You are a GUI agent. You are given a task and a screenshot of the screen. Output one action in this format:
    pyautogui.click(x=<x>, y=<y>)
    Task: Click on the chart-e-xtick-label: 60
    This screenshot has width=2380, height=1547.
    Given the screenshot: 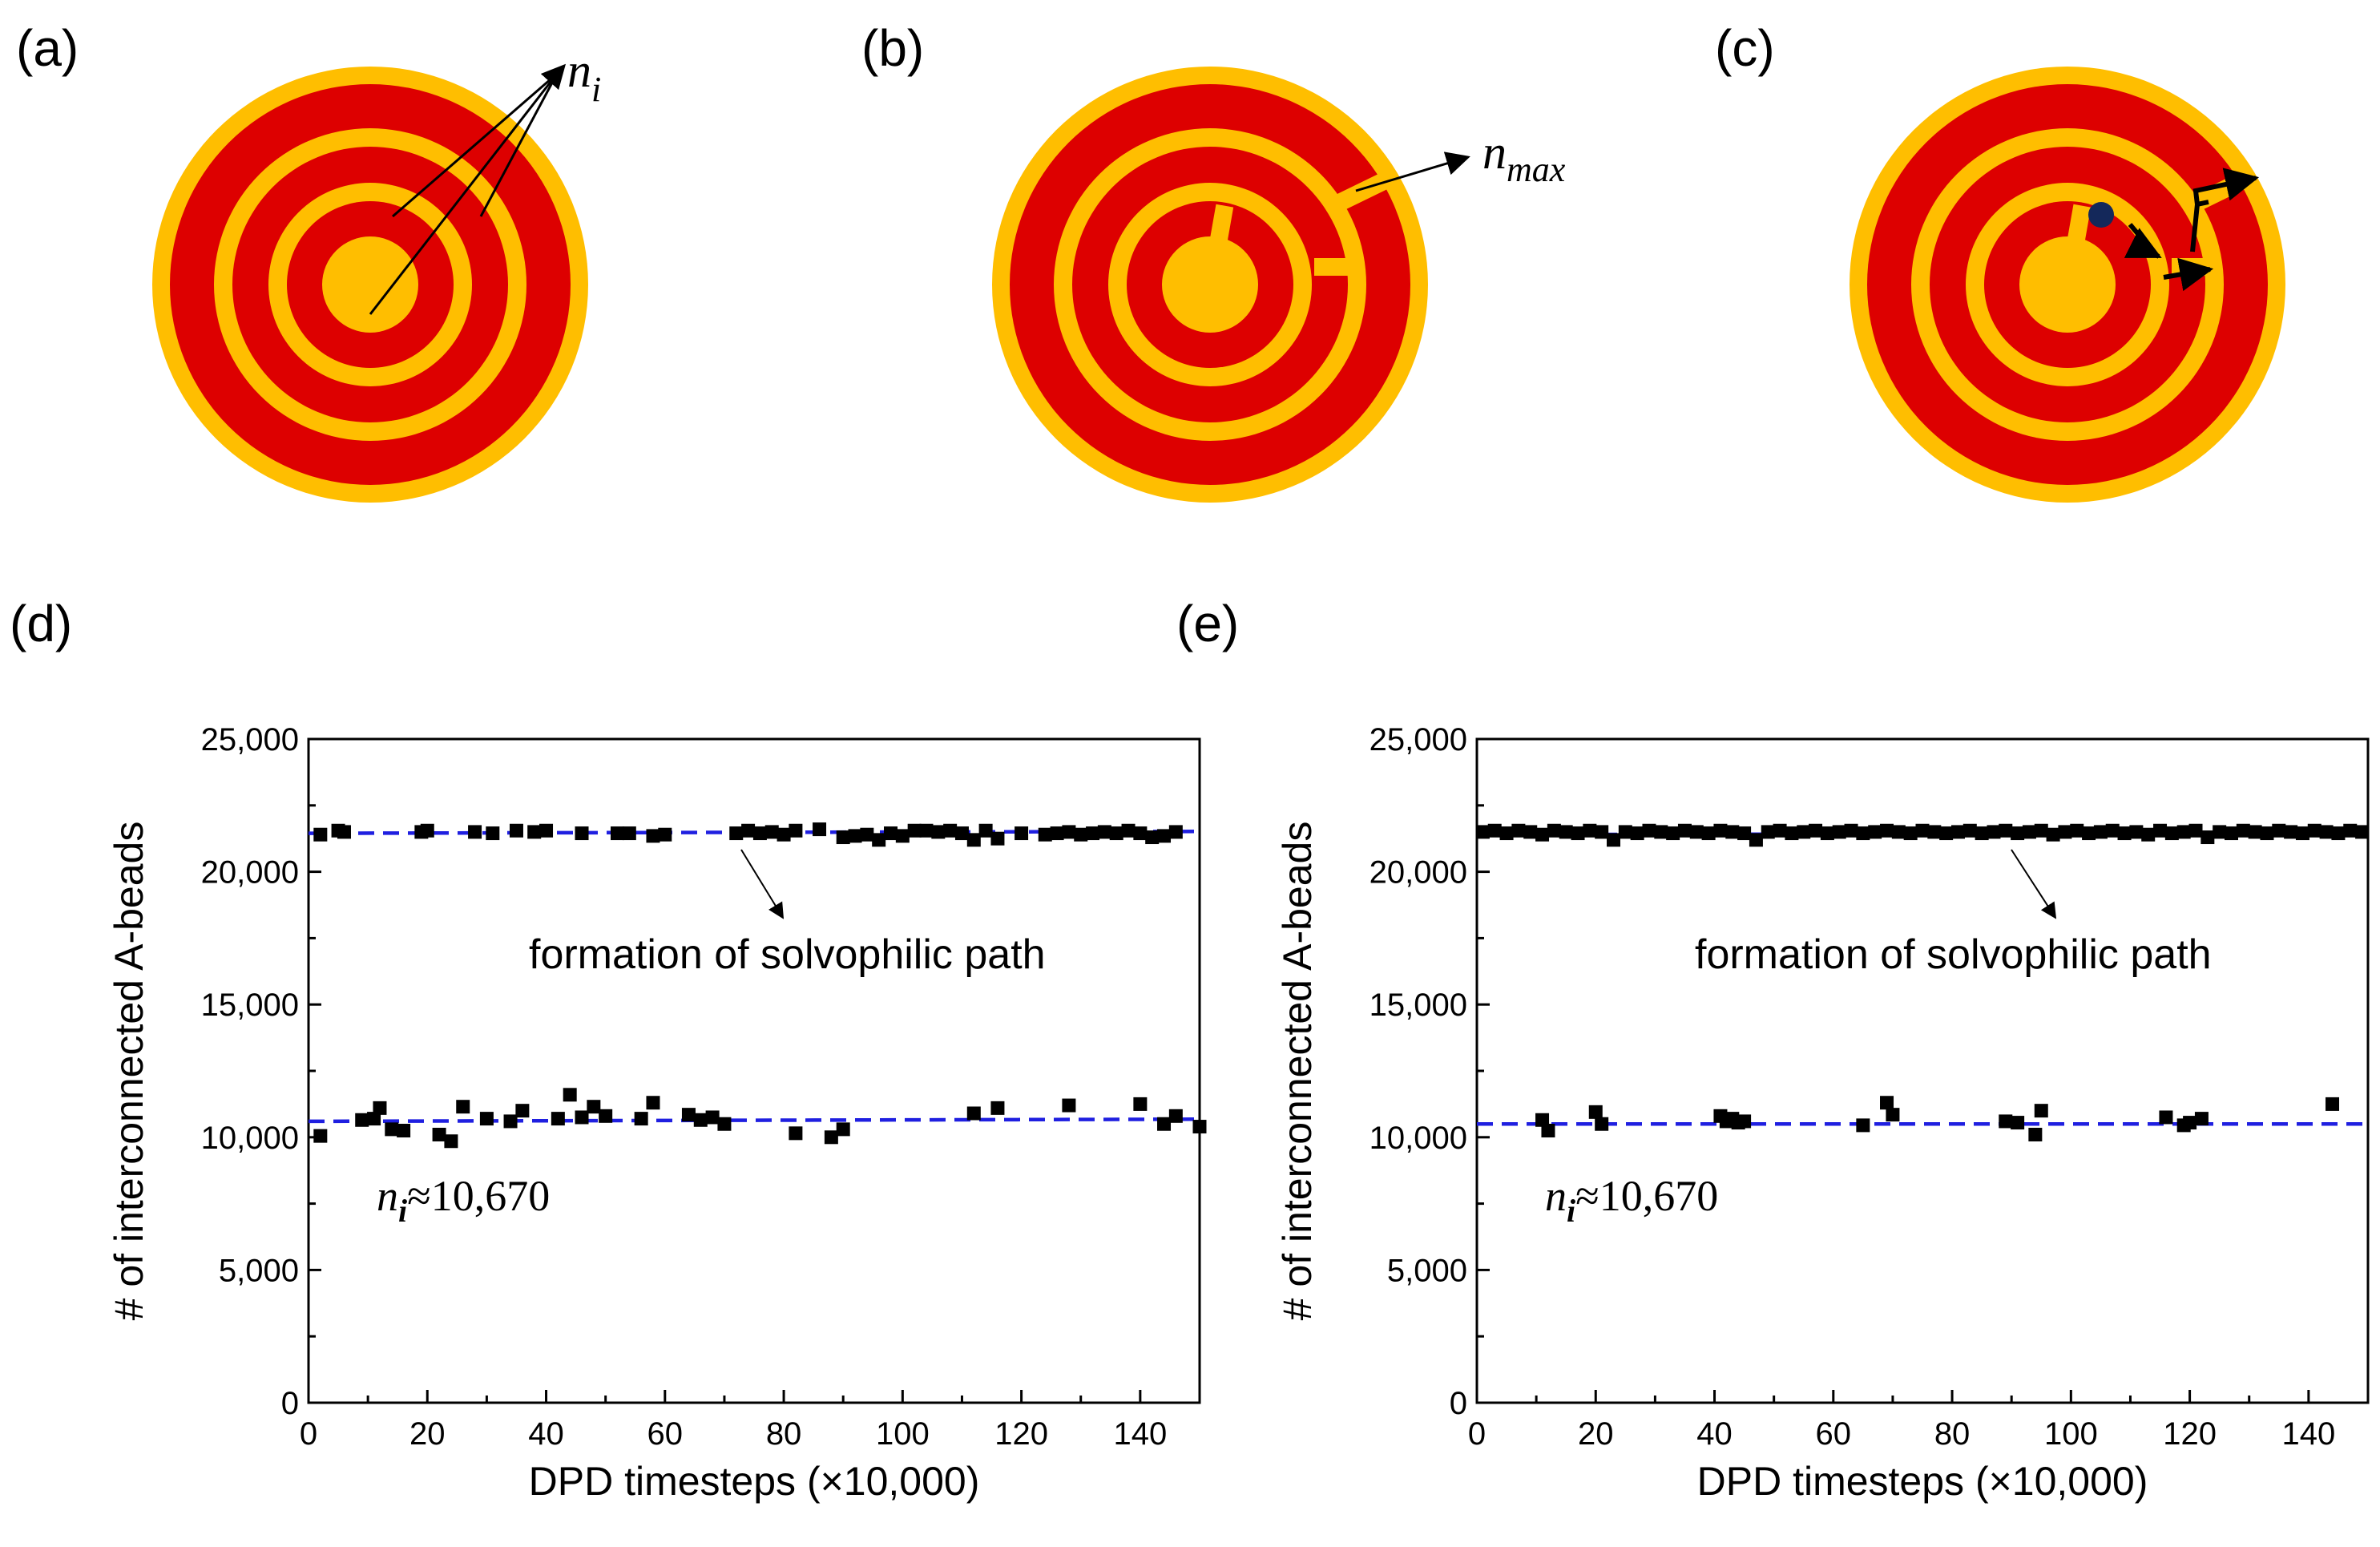 What is the action you would take?
    pyautogui.click(x=1834, y=1434)
    